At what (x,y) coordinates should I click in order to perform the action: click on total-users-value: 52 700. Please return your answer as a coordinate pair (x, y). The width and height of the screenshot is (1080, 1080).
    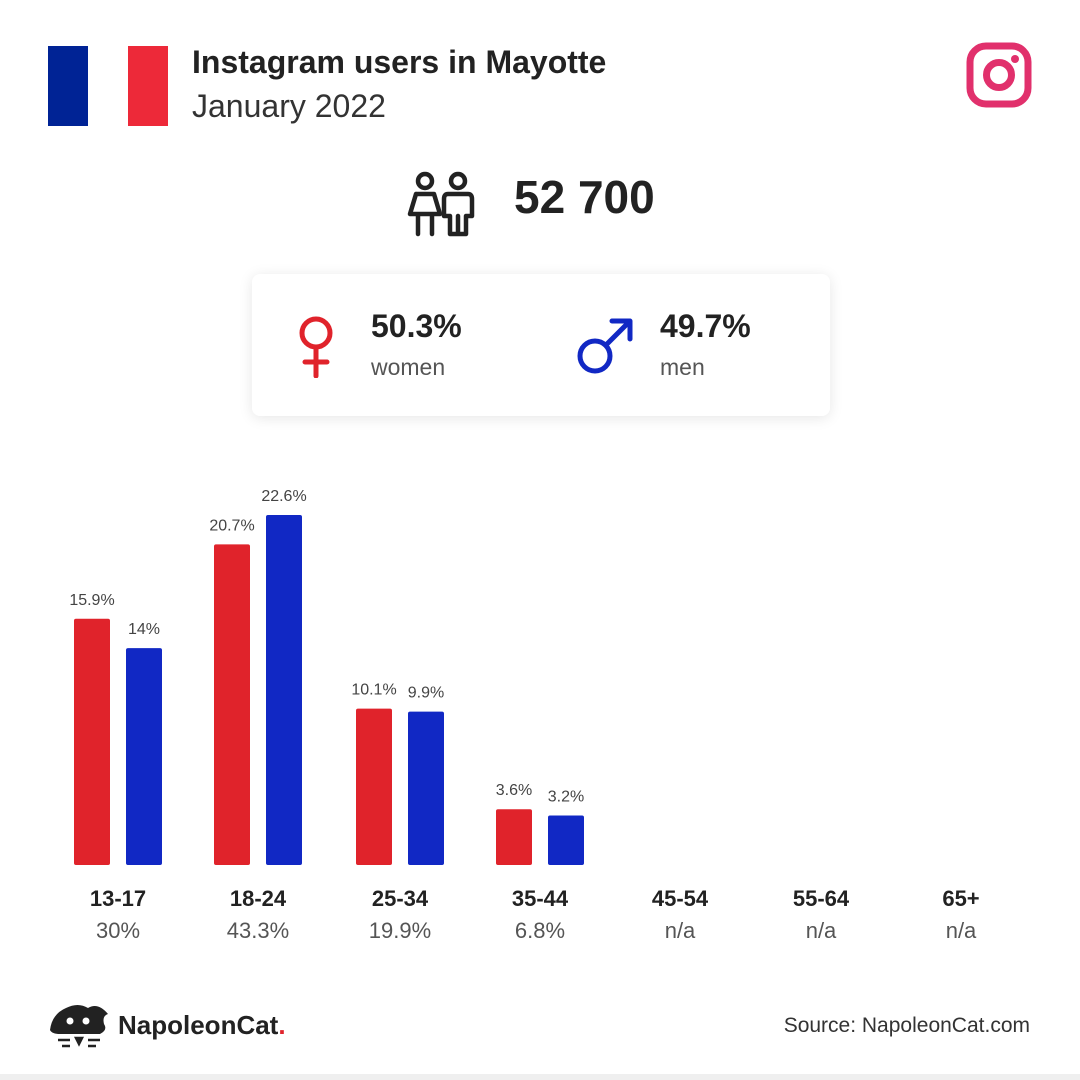
    Looking at the image, I should click on (584, 197).